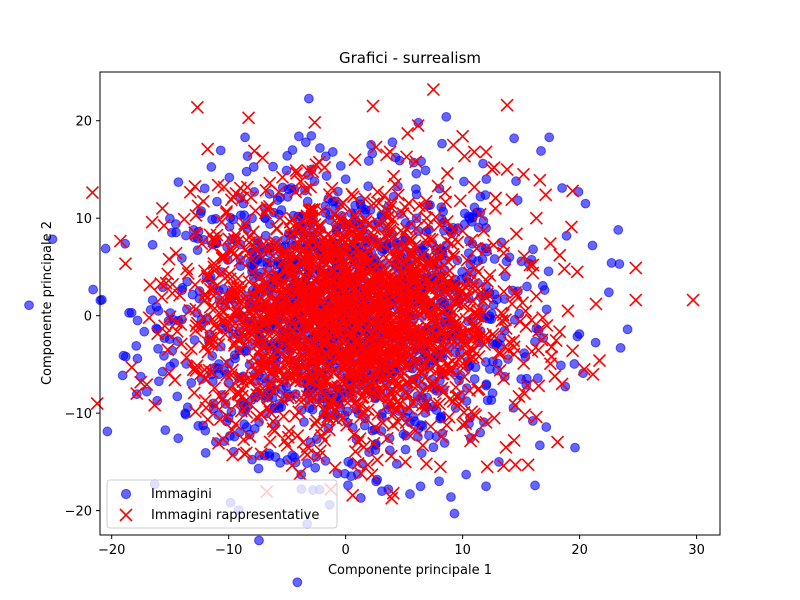 This screenshot has width=800, height=600. What do you see at coordinates (83, 122) in the screenshot?
I see `y-tick-label: 20` at bounding box center [83, 122].